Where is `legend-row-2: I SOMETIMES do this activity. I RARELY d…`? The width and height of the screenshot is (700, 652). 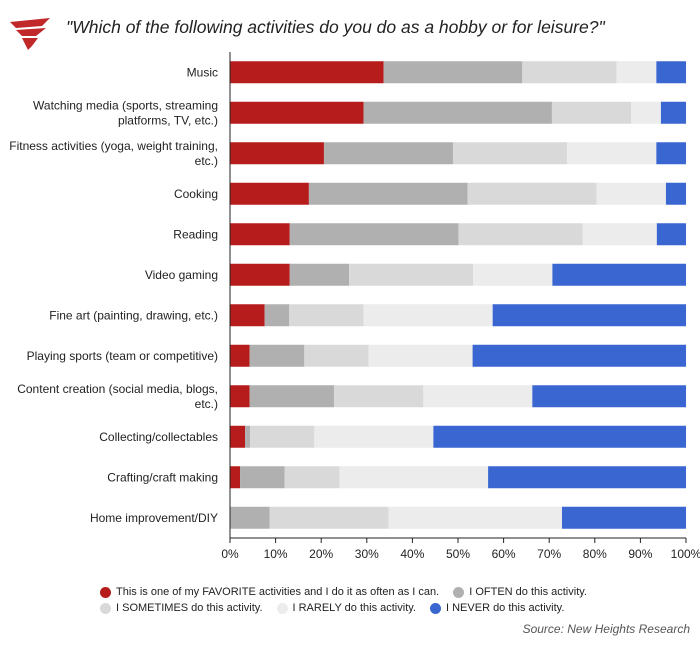
legend-row-2: I SOMETIMES do this activity. I RARELY d… is located at coordinates (380, 608).